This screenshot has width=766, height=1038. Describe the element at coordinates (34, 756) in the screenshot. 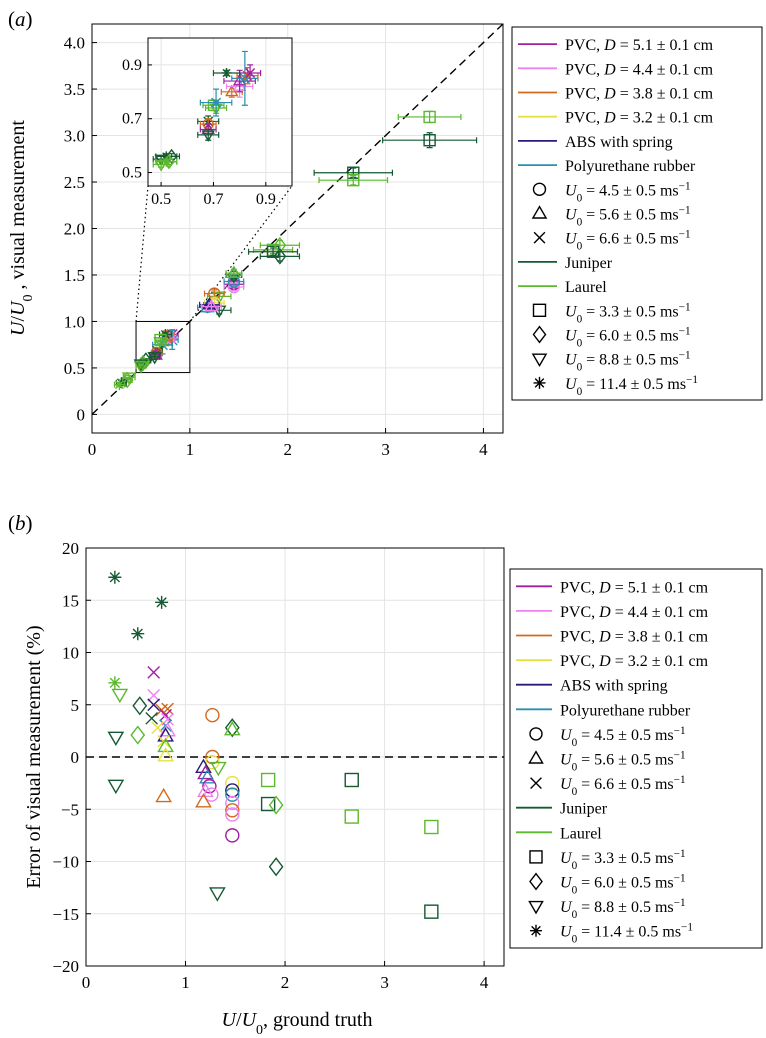

I see `panel-b-y-axis-label: Error of visual measurement (%)` at that location.